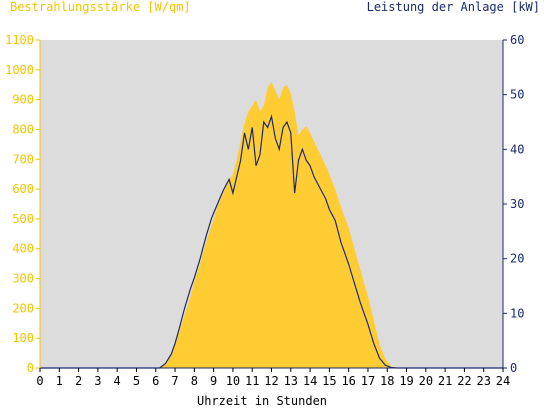 This screenshot has width=544, height=408. What do you see at coordinates (291, 381) in the screenshot?
I see `x-tick-label: 13` at bounding box center [291, 381].